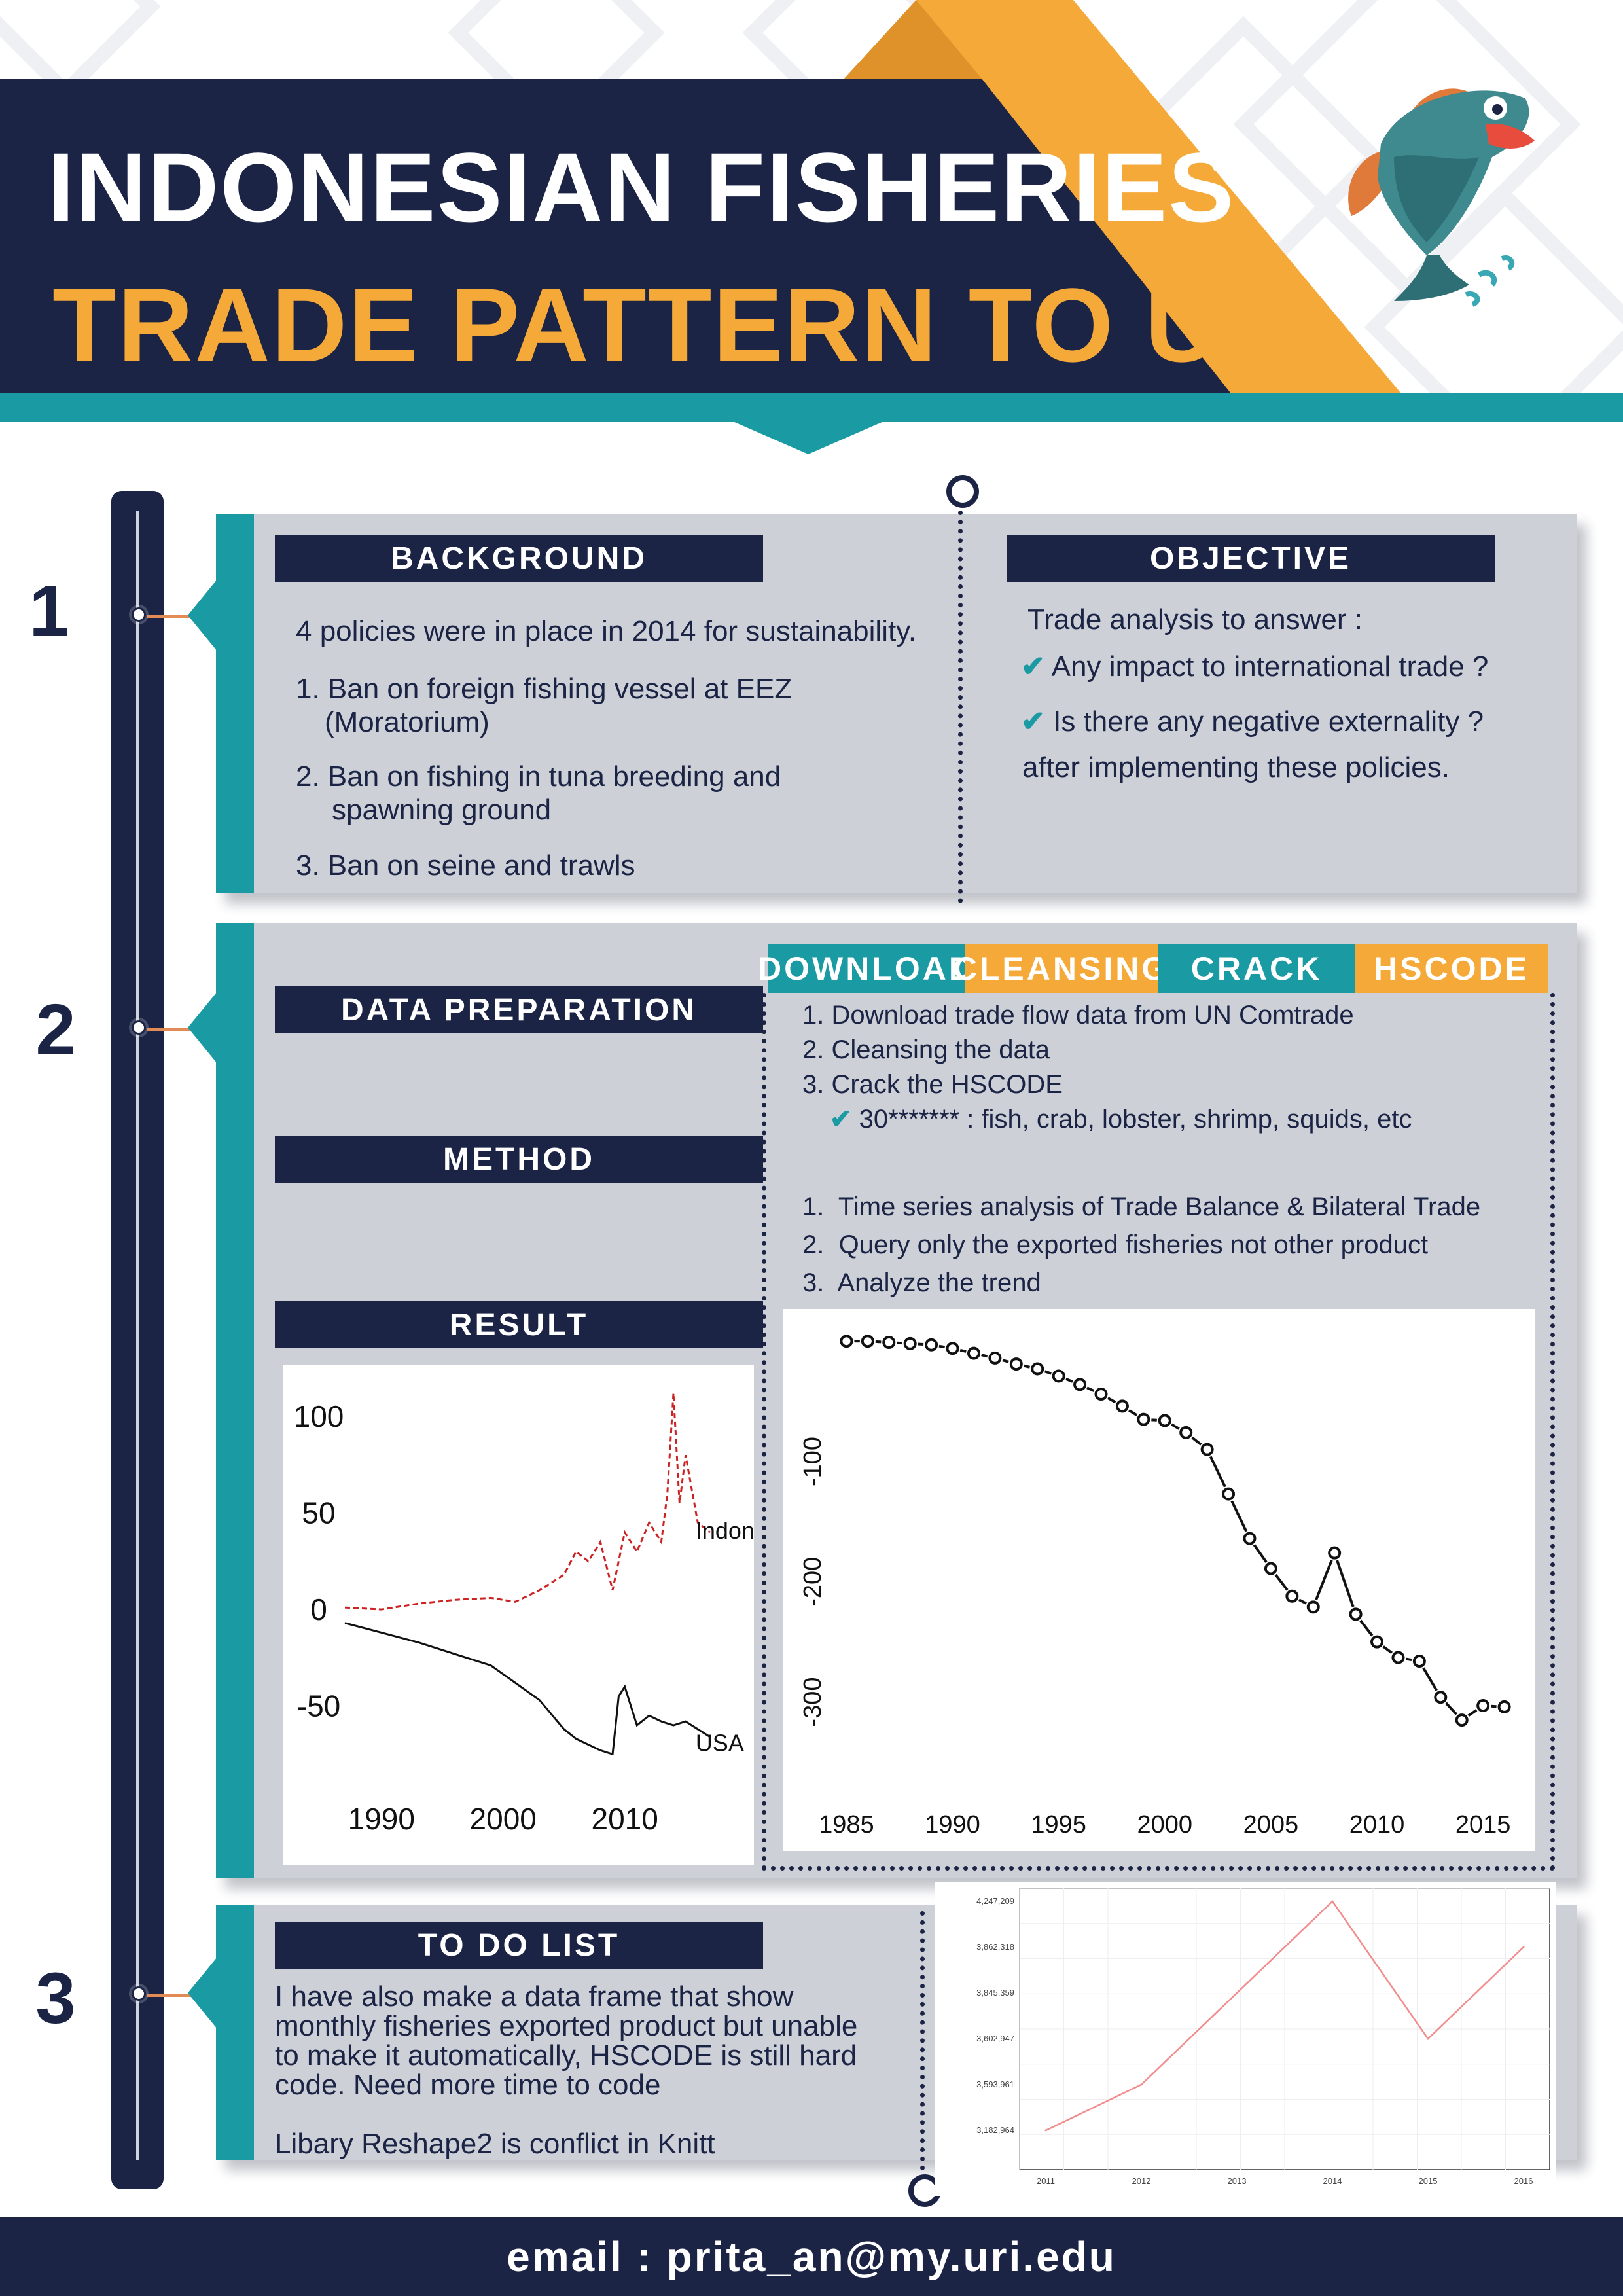  Describe the element at coordinates (534, 1997) in the screenshot. I see `todo-line-1: I have also make a data frame that show` at that location.